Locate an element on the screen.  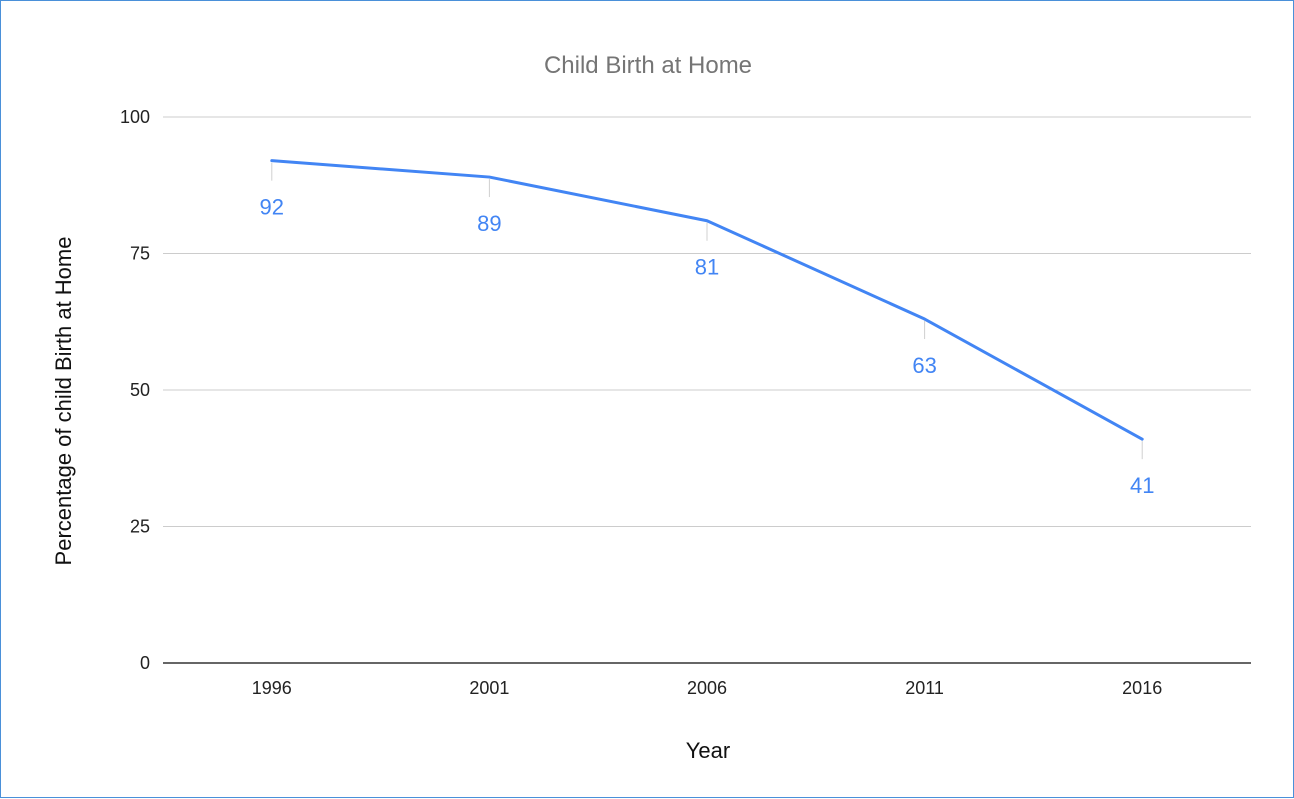
chart-title: Child Birth at Home is located at coordinates (648, 65).